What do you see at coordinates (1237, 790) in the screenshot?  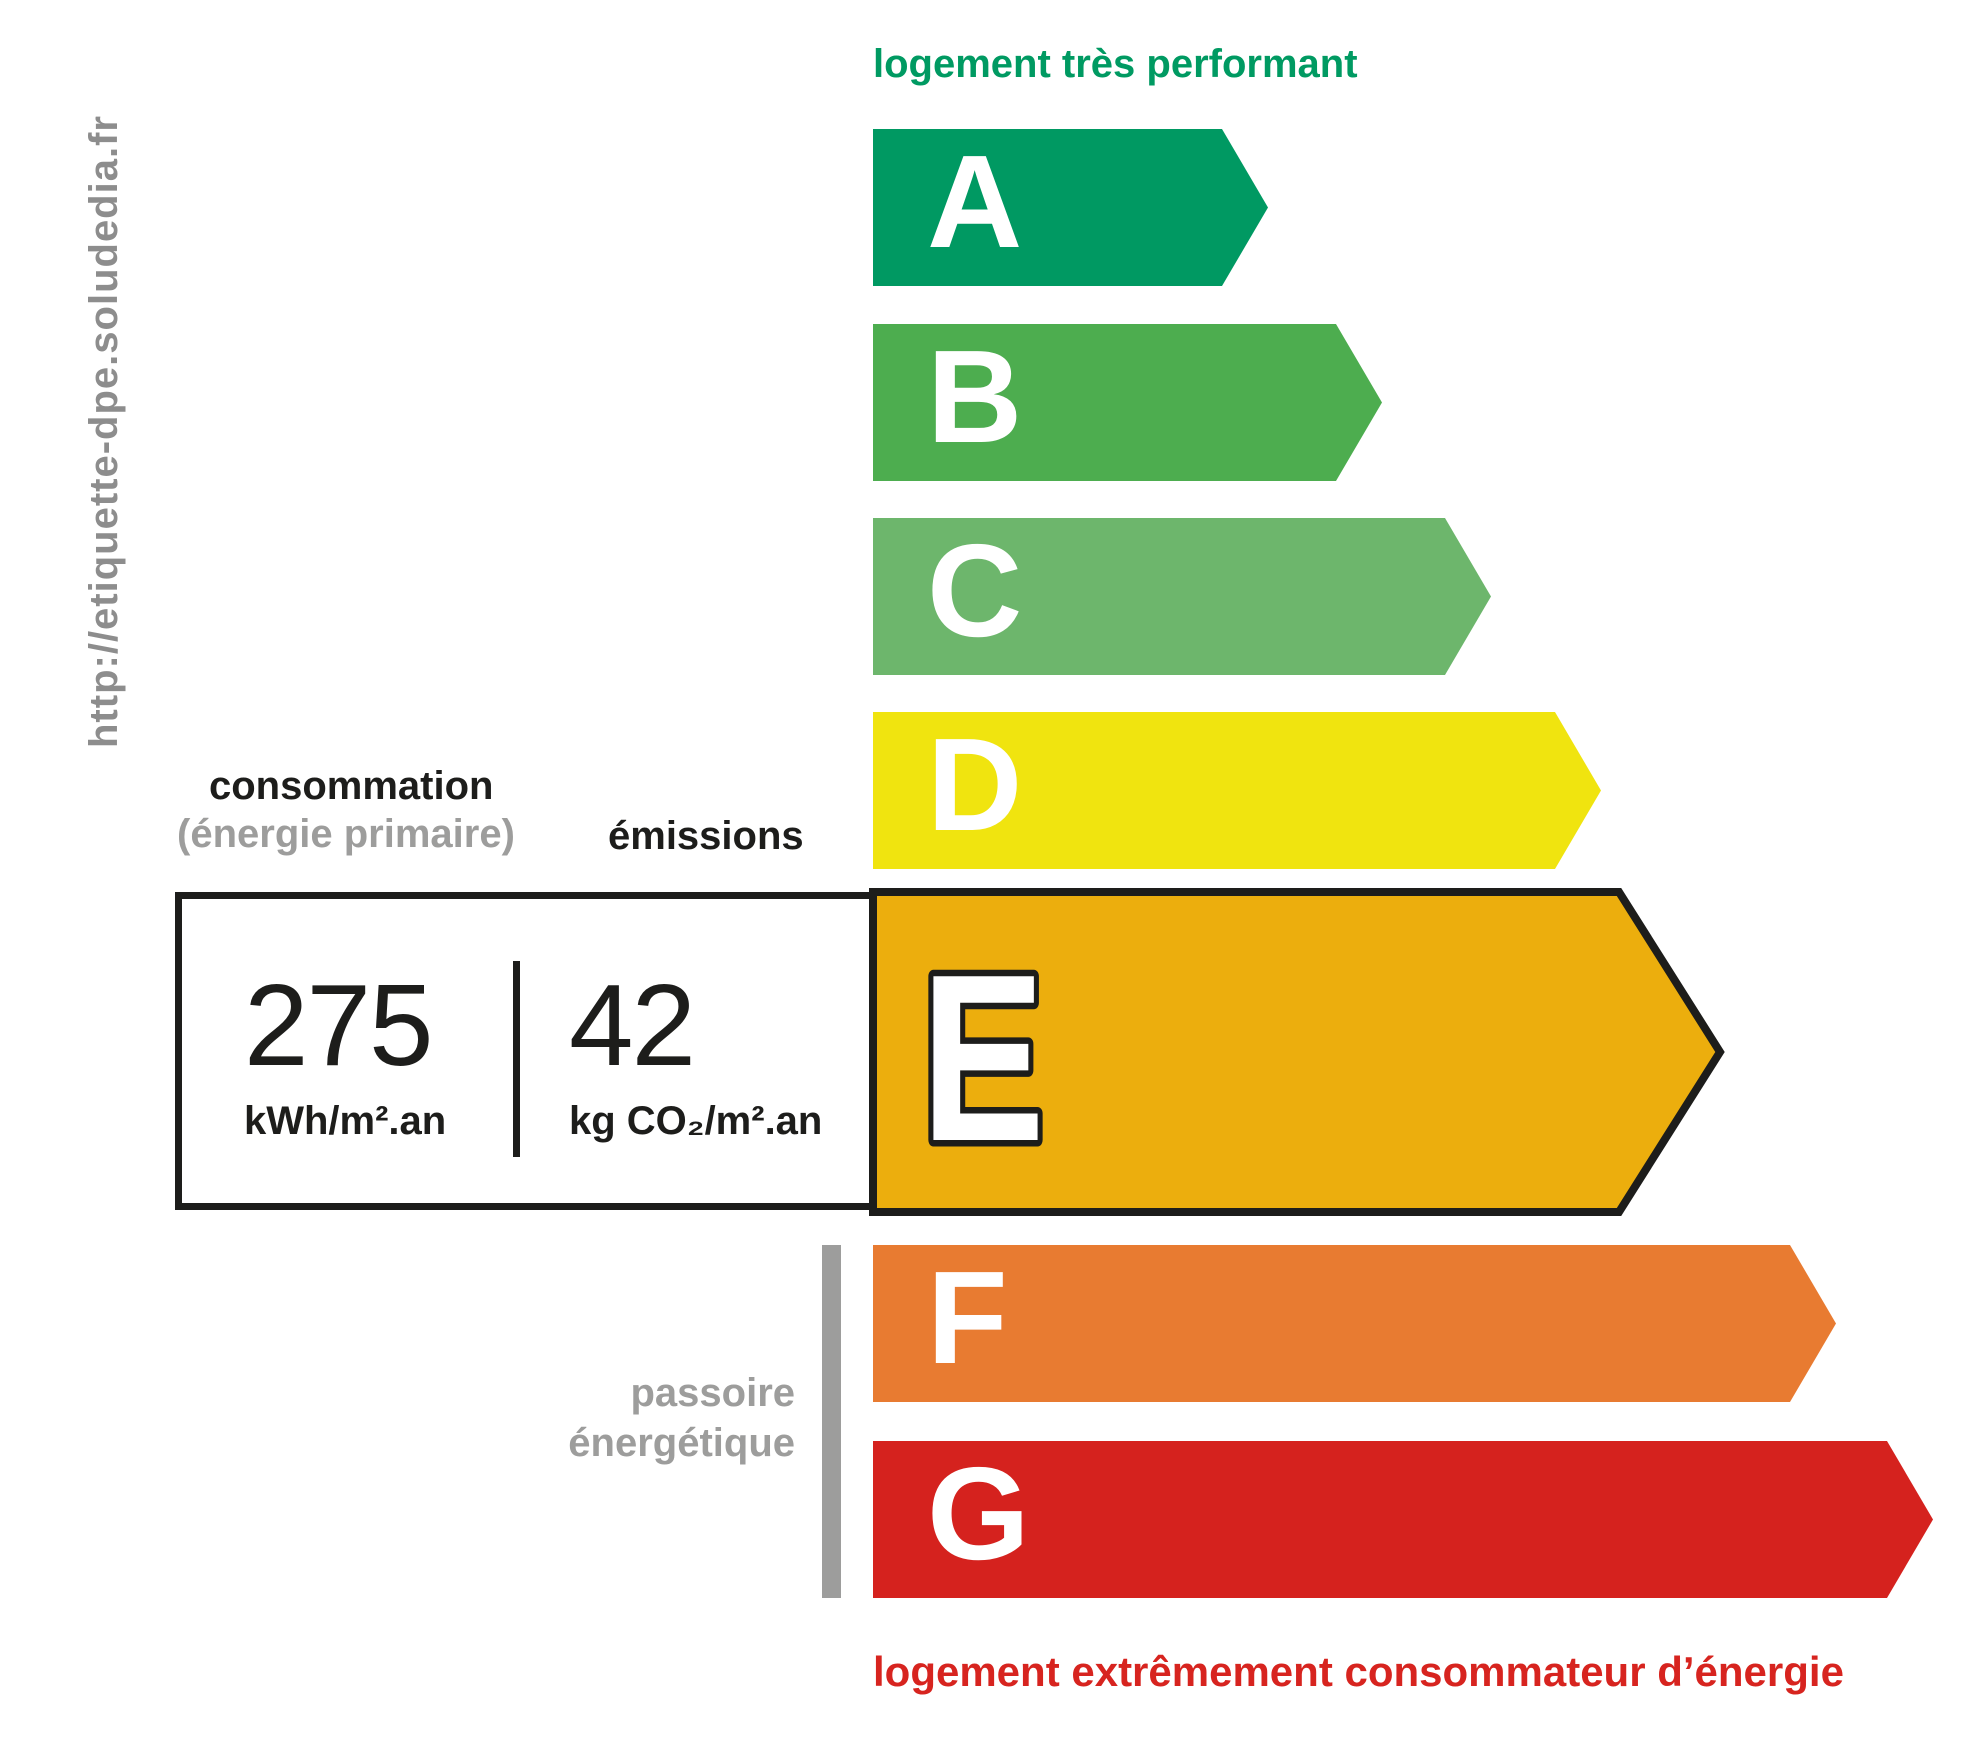 I see `energy-bar-d: D` at bounding box center [1237, 790].